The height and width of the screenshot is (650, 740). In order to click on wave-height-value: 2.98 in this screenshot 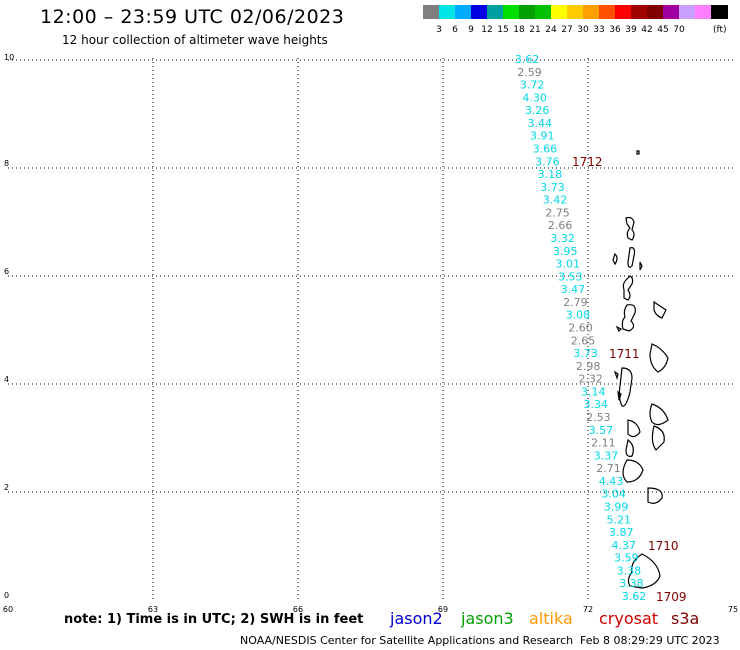, I will do `click(588, 366)`.